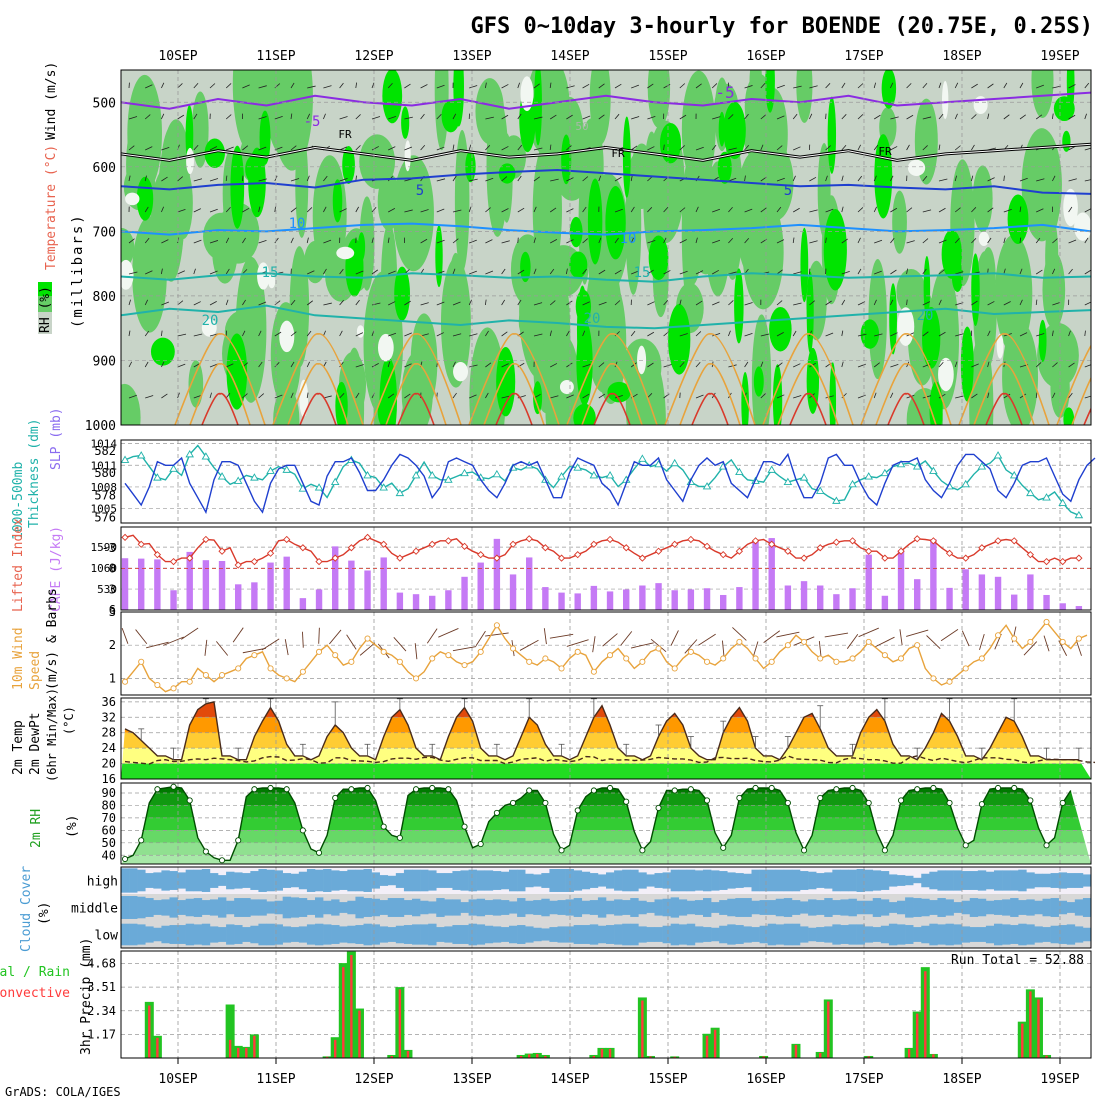 The width and height of the screenshot is (1100, 1100). I want to click on axis-tick-label: 40, so click(109, 855).